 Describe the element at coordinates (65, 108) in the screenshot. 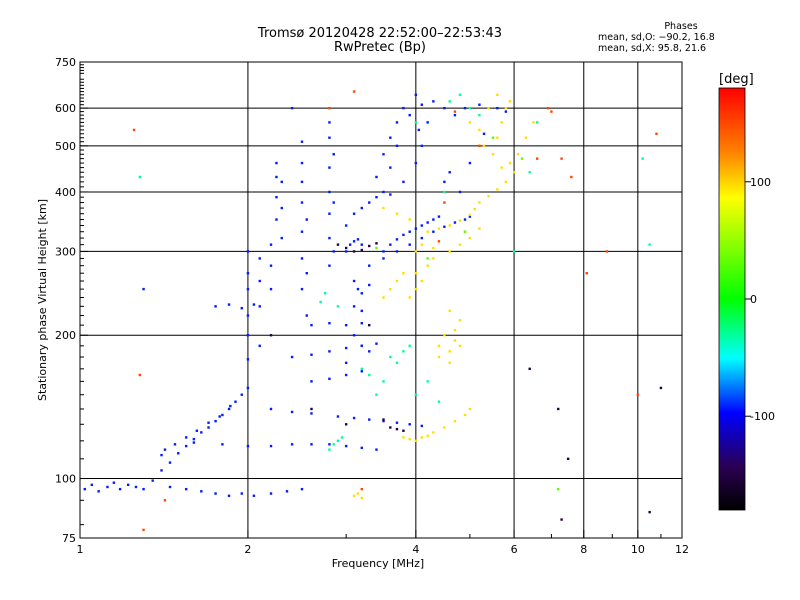

I see `y-tick-label: 600` at that location.